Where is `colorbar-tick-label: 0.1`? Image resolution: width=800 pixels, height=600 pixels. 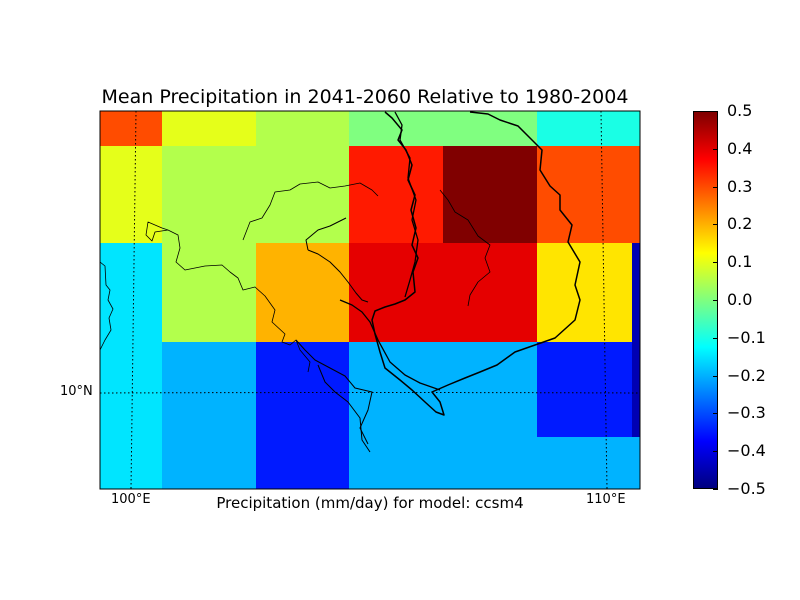 colorbar-tick-label: 0.1 is located at coordinates (740, 262).